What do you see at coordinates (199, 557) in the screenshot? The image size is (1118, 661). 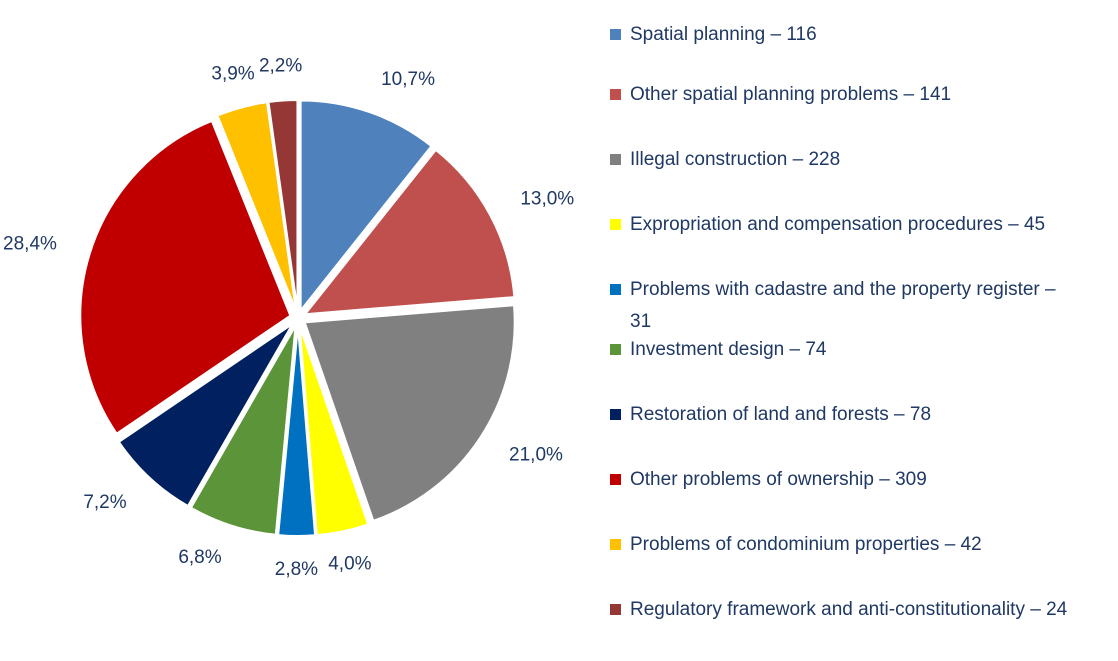 I see `data-label: 6,8%` at bounding box center [199, 557].